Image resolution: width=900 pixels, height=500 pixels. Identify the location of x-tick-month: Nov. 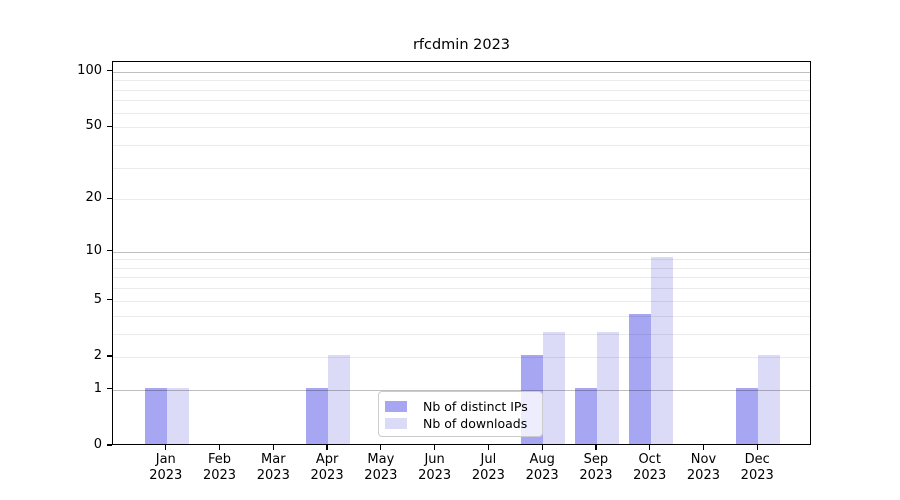
(703, 459).